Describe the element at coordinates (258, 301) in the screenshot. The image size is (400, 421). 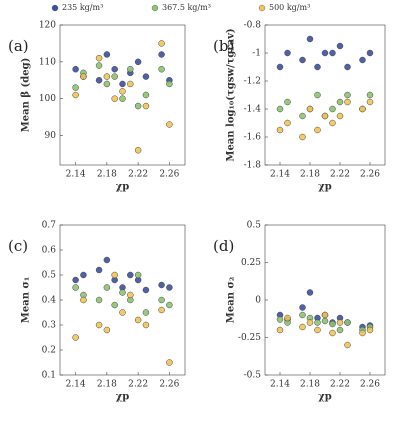
I see `y-tick-label: 0` at that location.